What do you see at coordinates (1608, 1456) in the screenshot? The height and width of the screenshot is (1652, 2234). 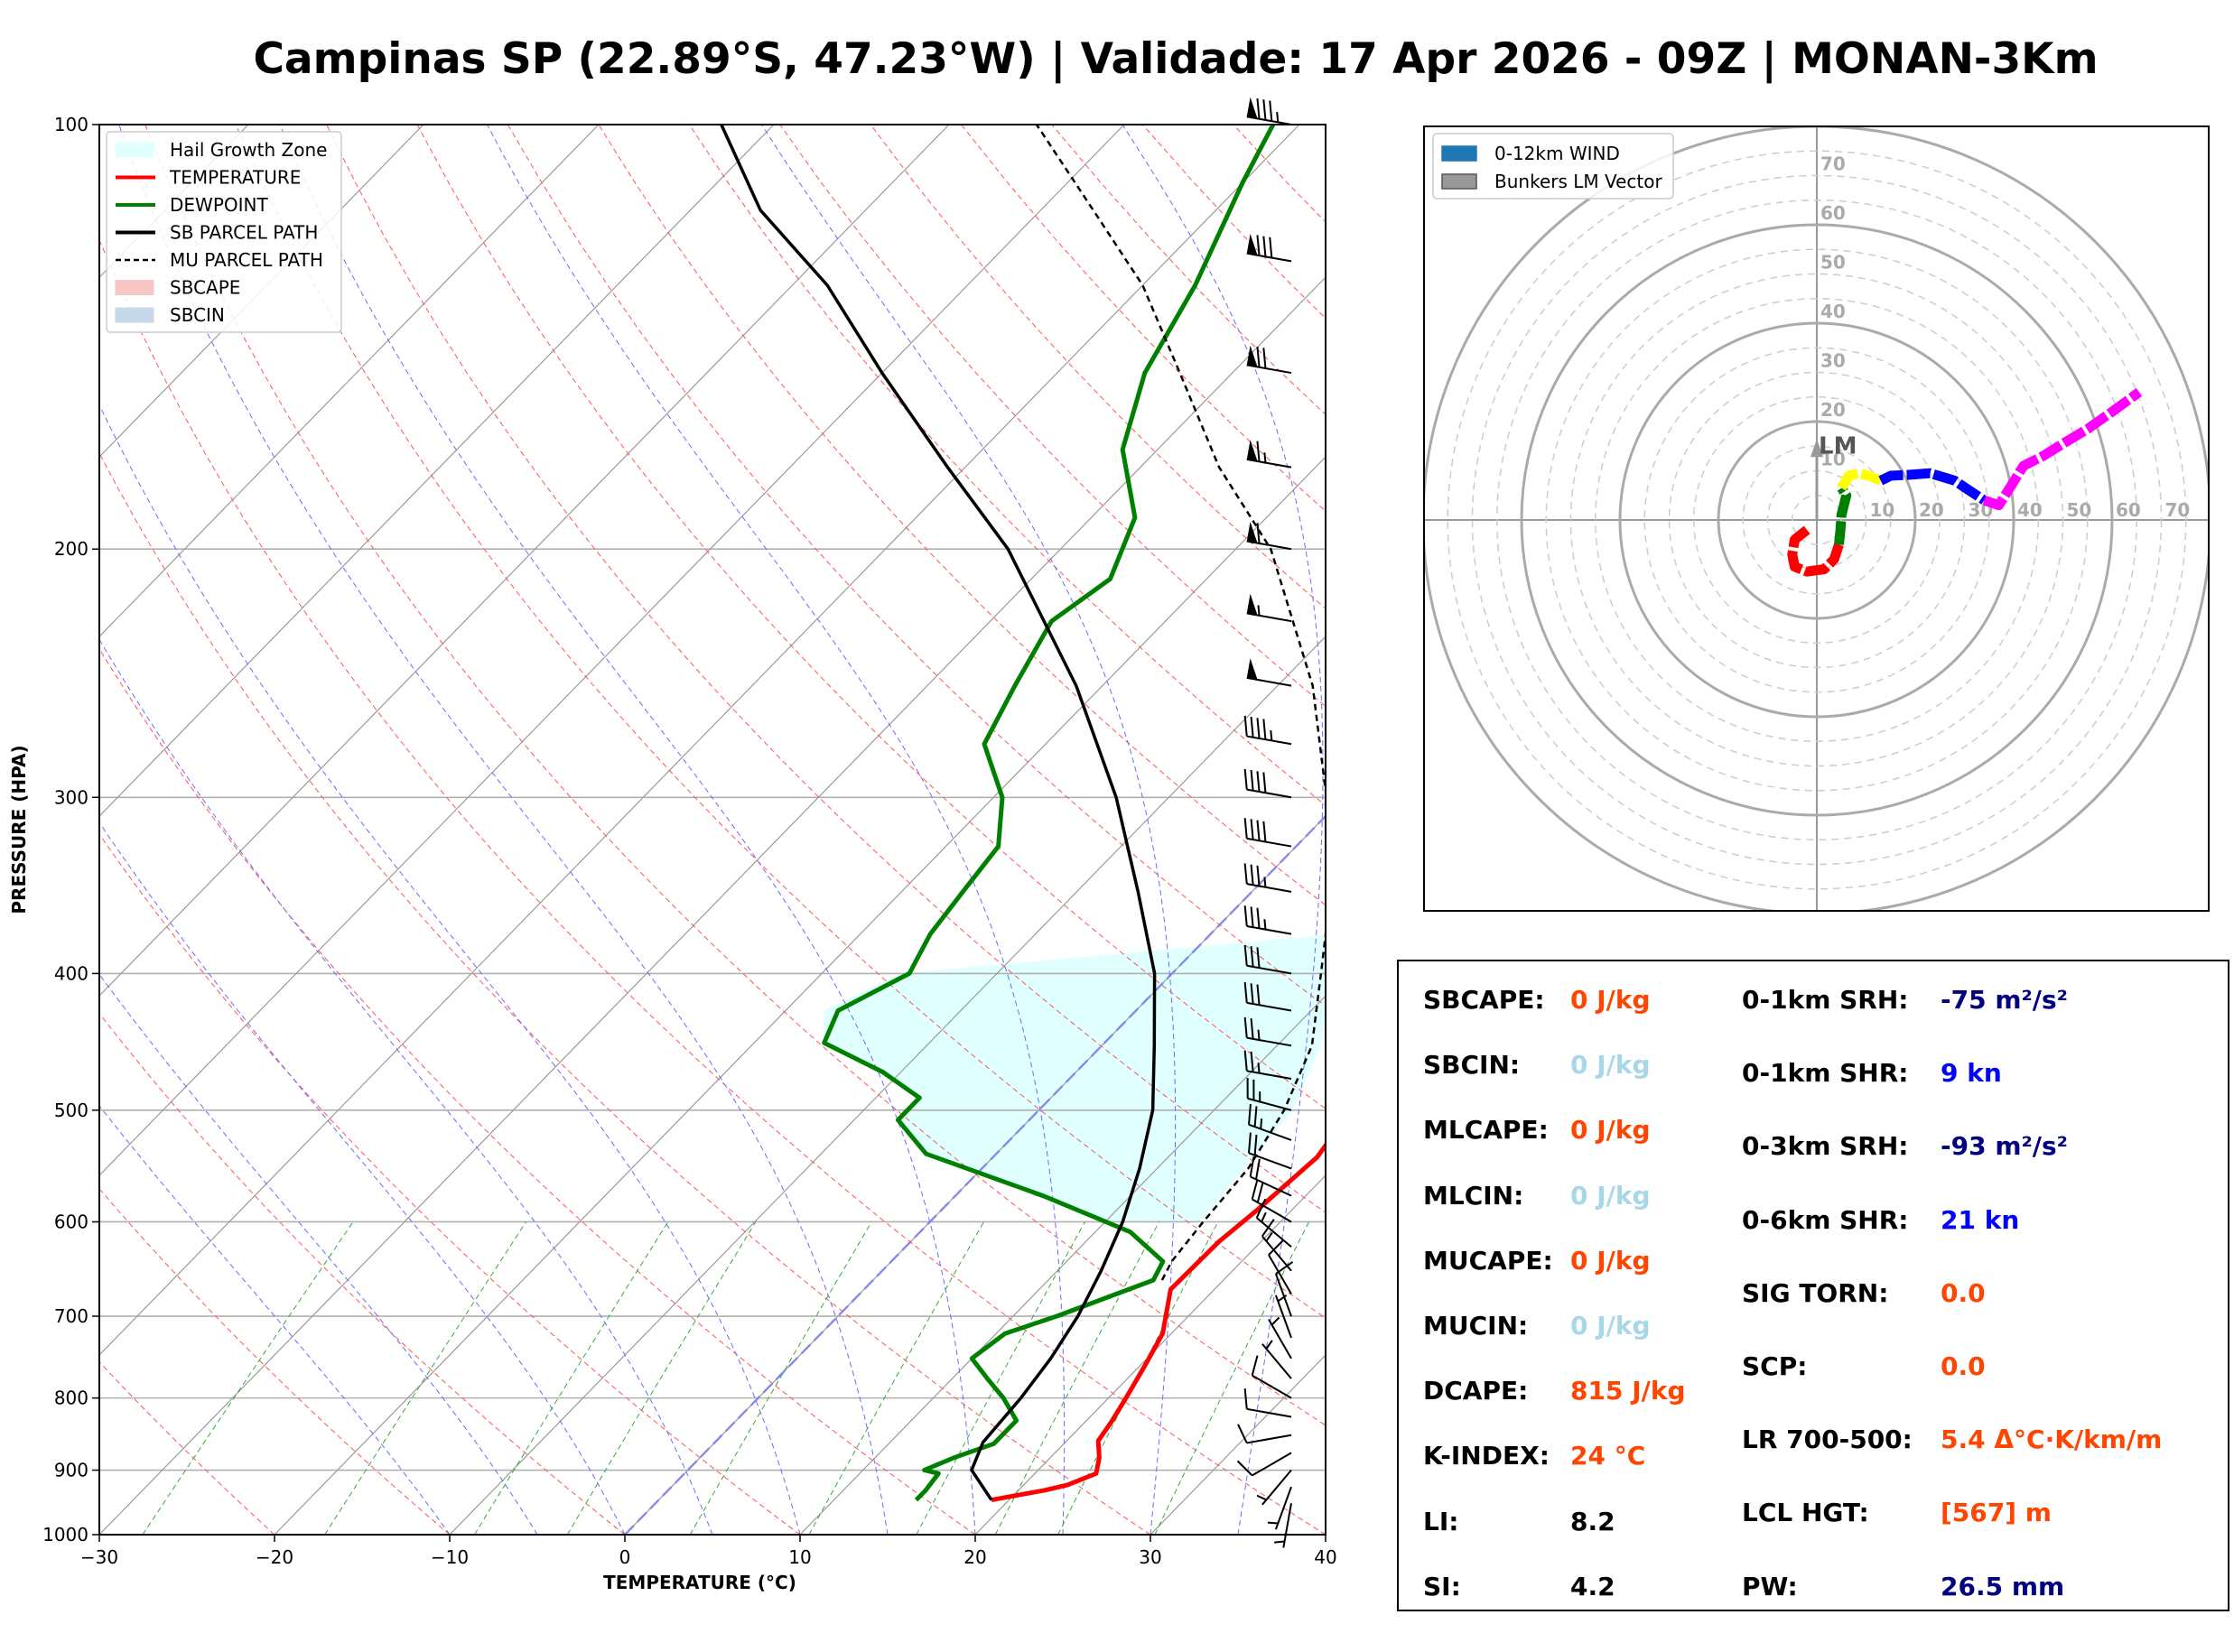 I see `left-index-value: 24 °C` at bounding box center [1608, 1456].